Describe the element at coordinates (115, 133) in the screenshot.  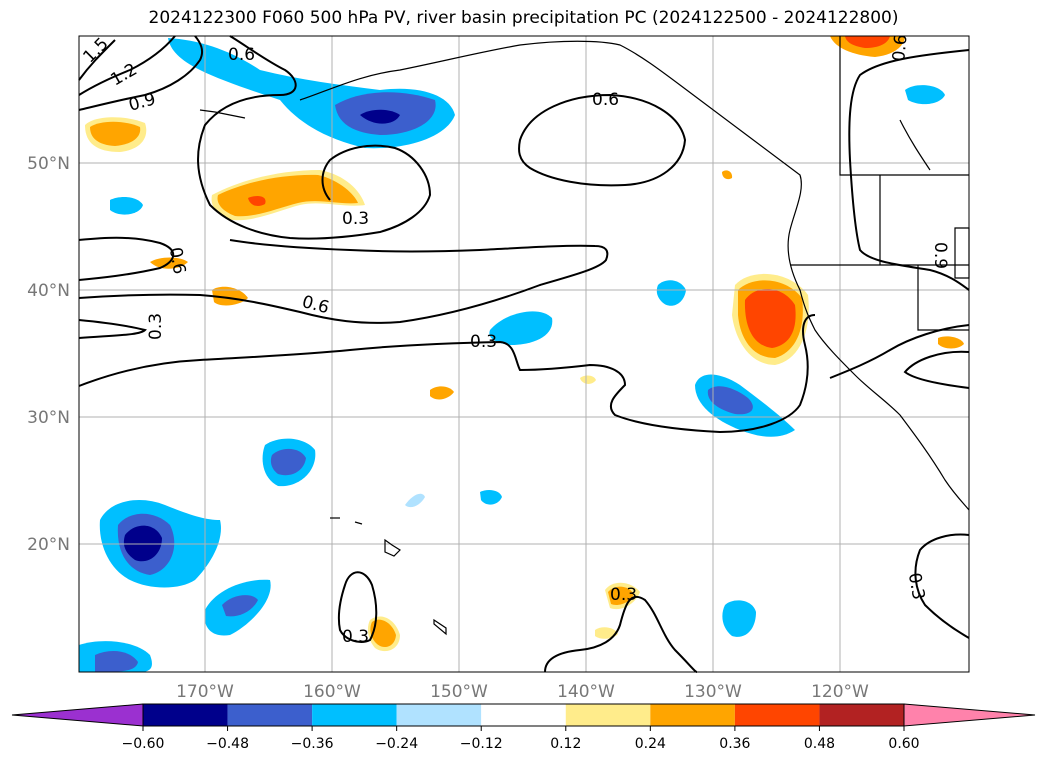
I see `orange-anomaly-west-1-core` at that location.